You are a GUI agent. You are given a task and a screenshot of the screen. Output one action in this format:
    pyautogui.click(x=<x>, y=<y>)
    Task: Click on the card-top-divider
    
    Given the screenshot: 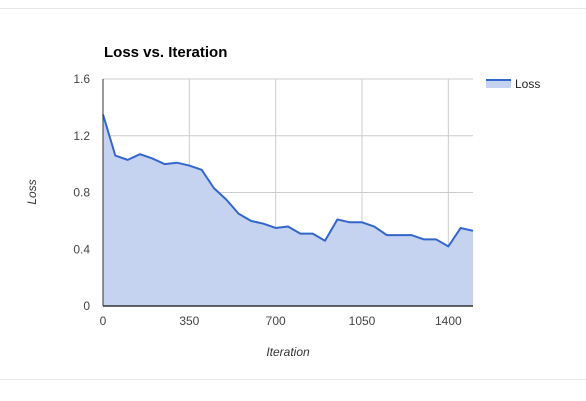 What is the action you would take?
    pyautogui.click(x=293, y=8)
    